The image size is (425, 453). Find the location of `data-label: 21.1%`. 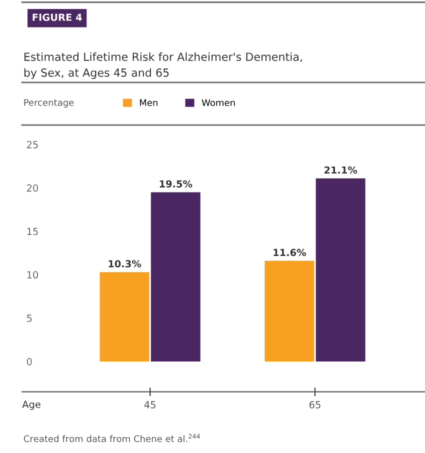

data-label: 21.1% is located at coordinates (341, 170).